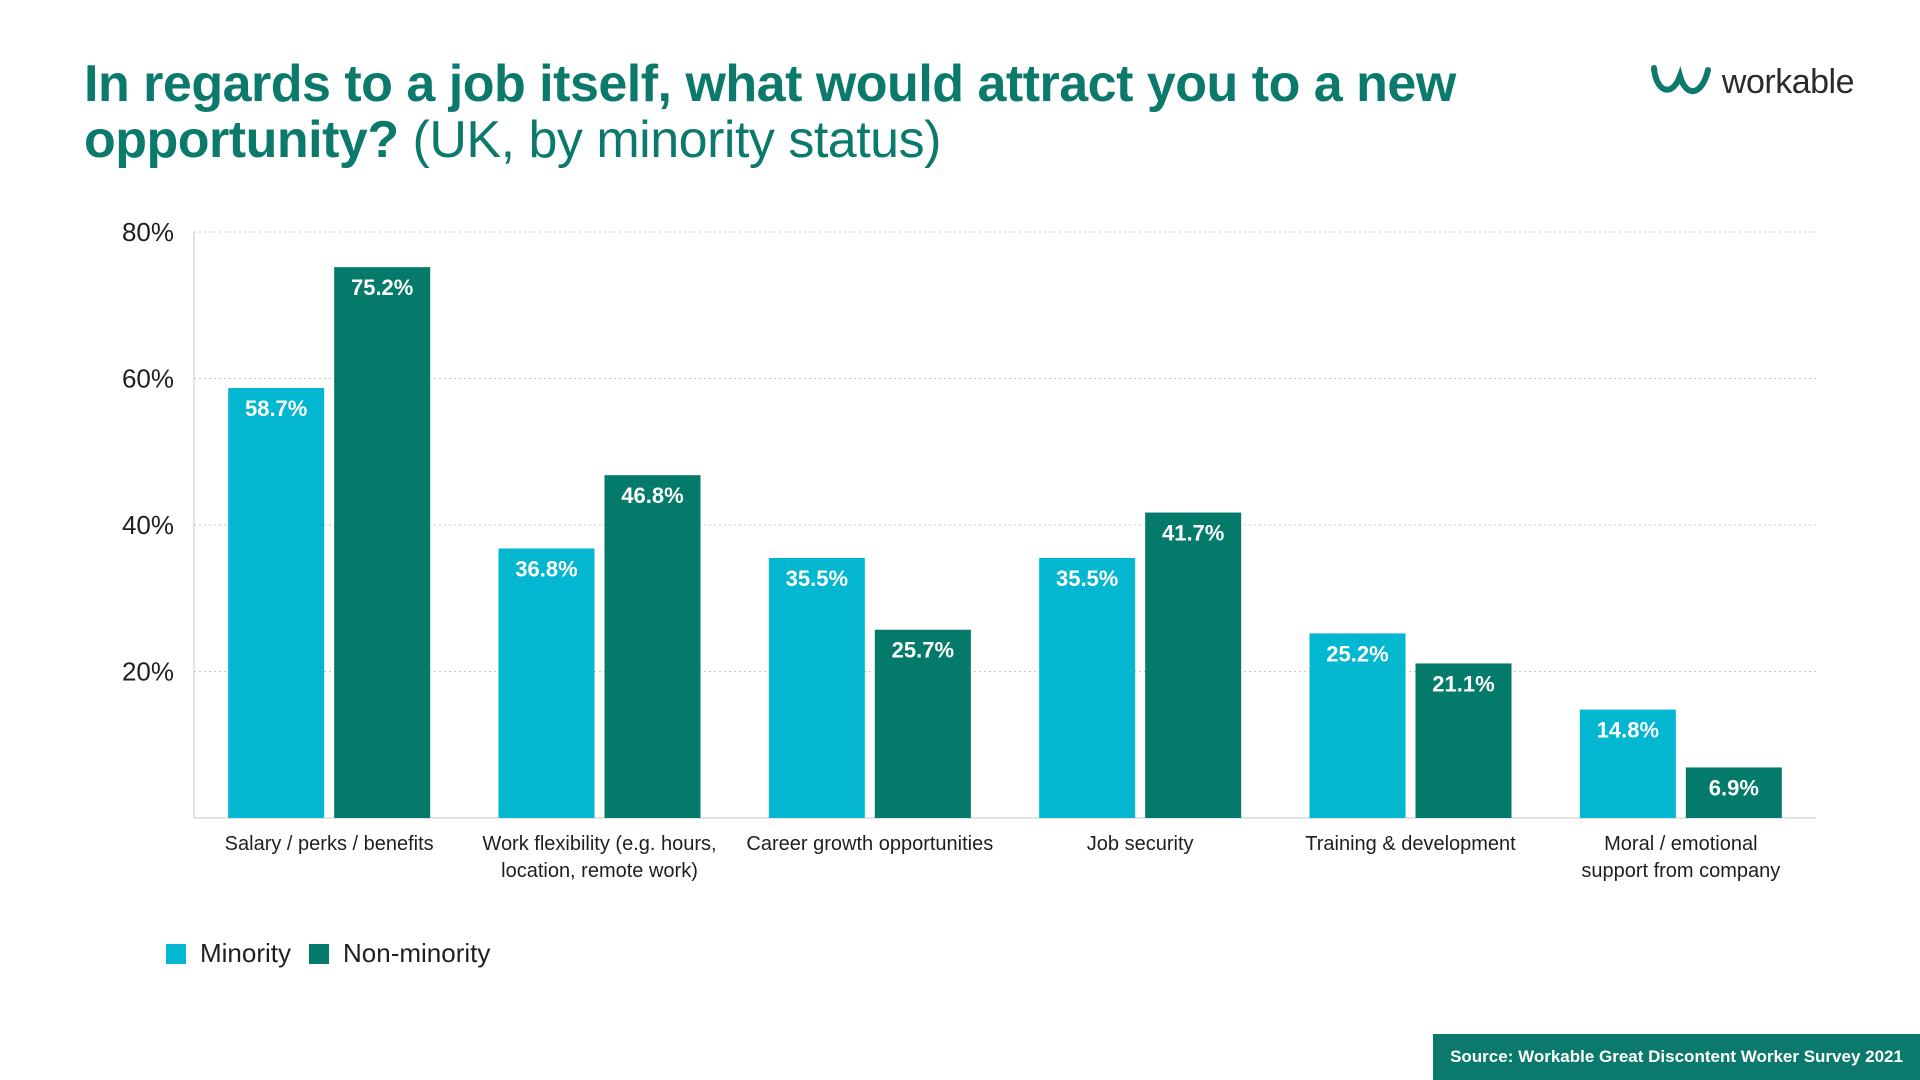 The image size is (1920, 1080). I want to click on legend-swatch-non-minority, so click(319, 953).